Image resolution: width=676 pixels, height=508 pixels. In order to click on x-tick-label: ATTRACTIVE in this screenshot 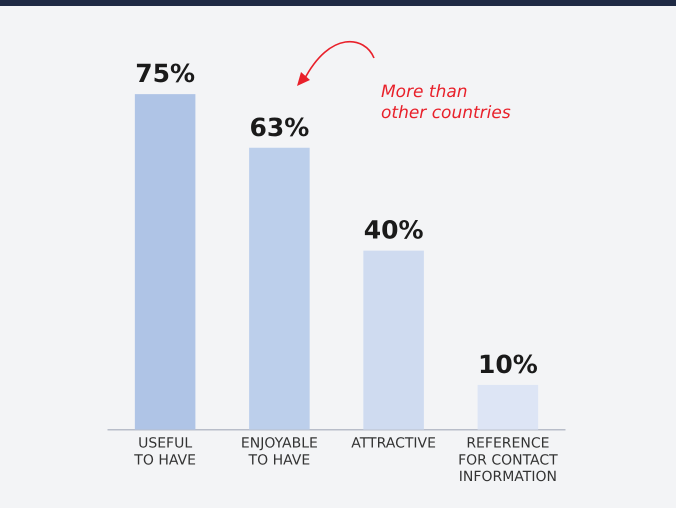, I will do `click(393, 444)`.